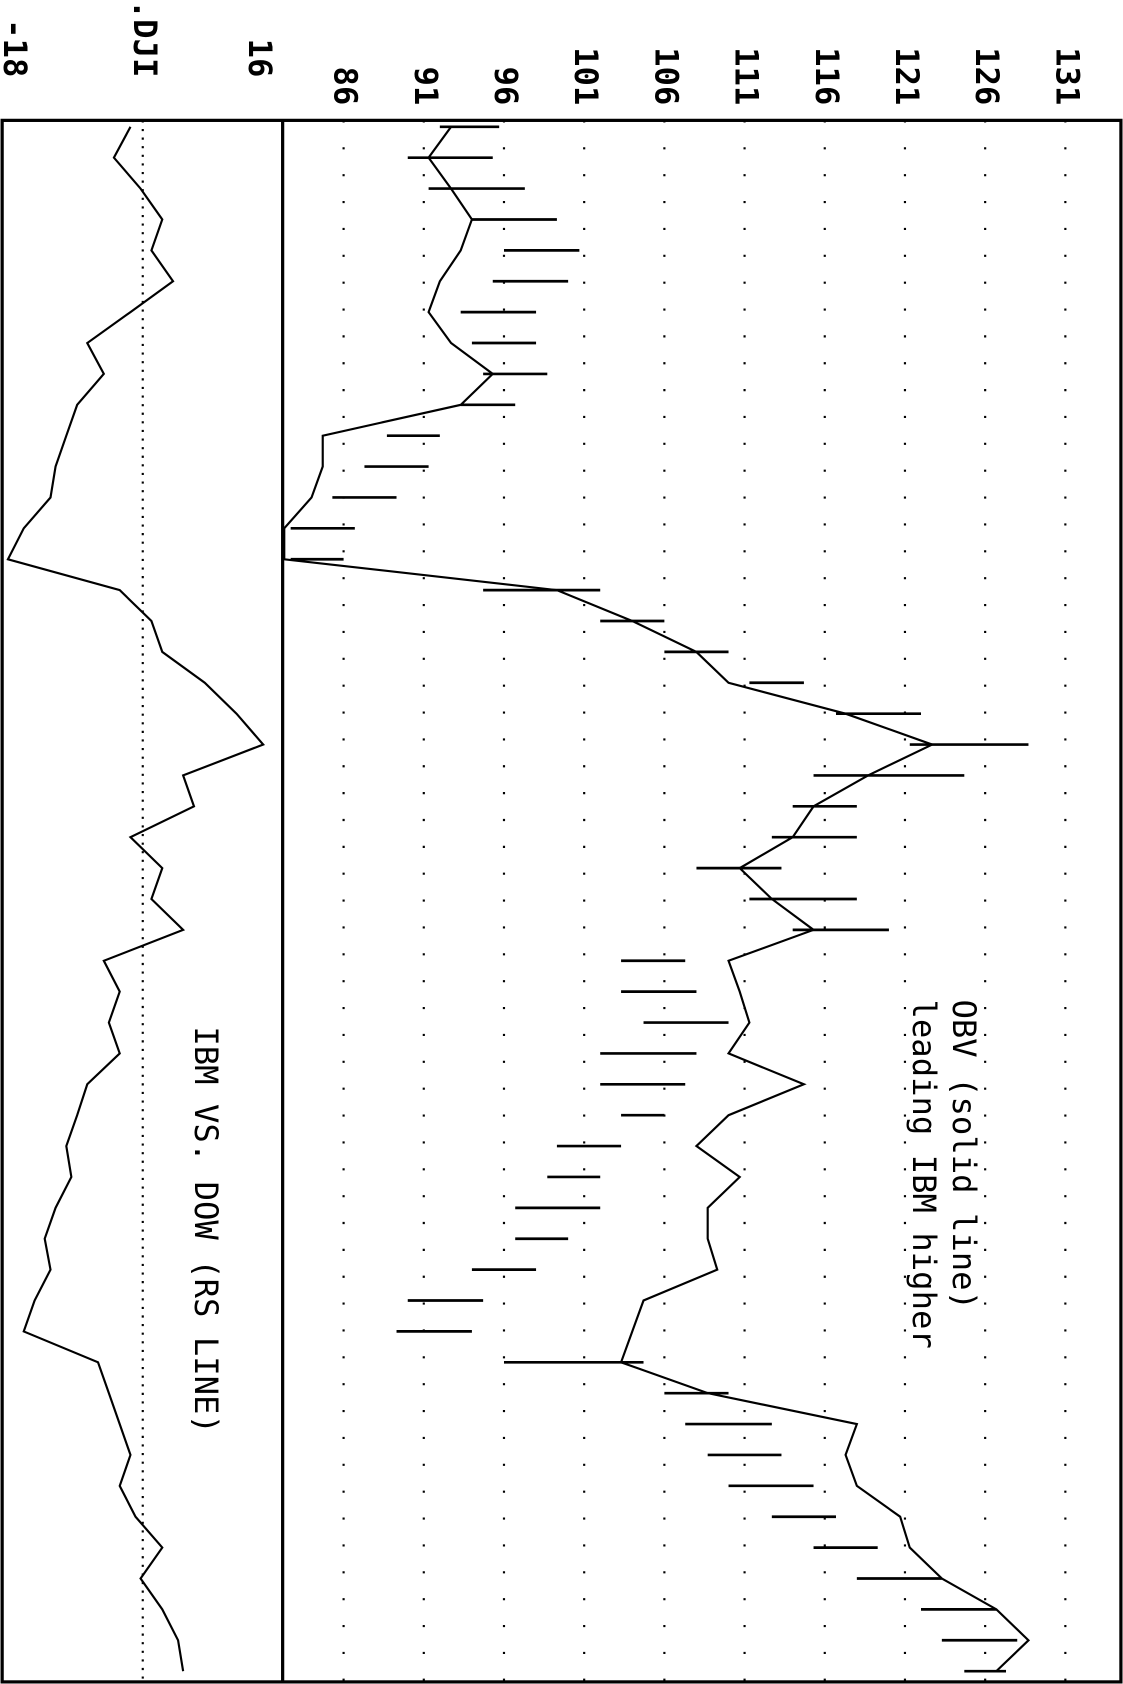  Describe the element at coordinates (206, 1230) in the screenshot. I see `annotation: IBM VS. DOW (RS LINE)` at that location.